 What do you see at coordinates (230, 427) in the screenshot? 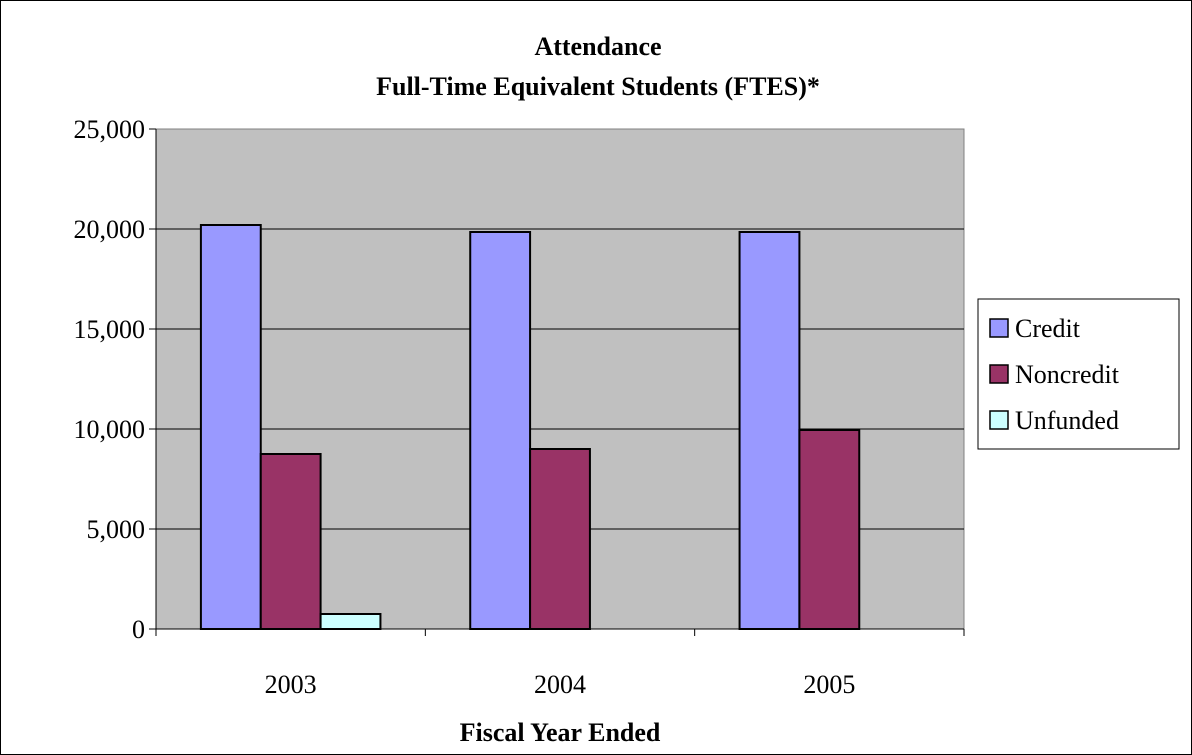
I see `bar-credit-2003` at bounding box center [230, 427].